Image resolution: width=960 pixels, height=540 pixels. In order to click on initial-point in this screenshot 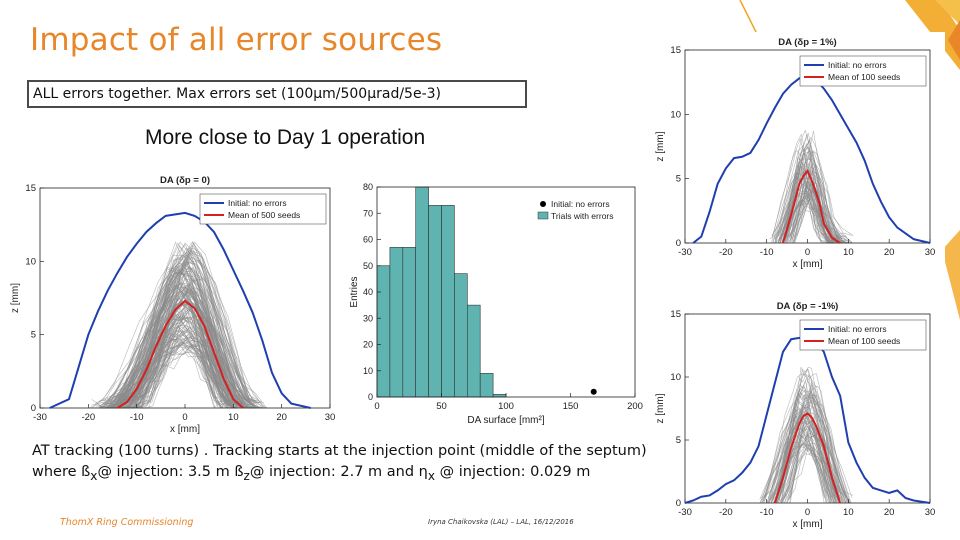, I will do `click(593, 391)`.